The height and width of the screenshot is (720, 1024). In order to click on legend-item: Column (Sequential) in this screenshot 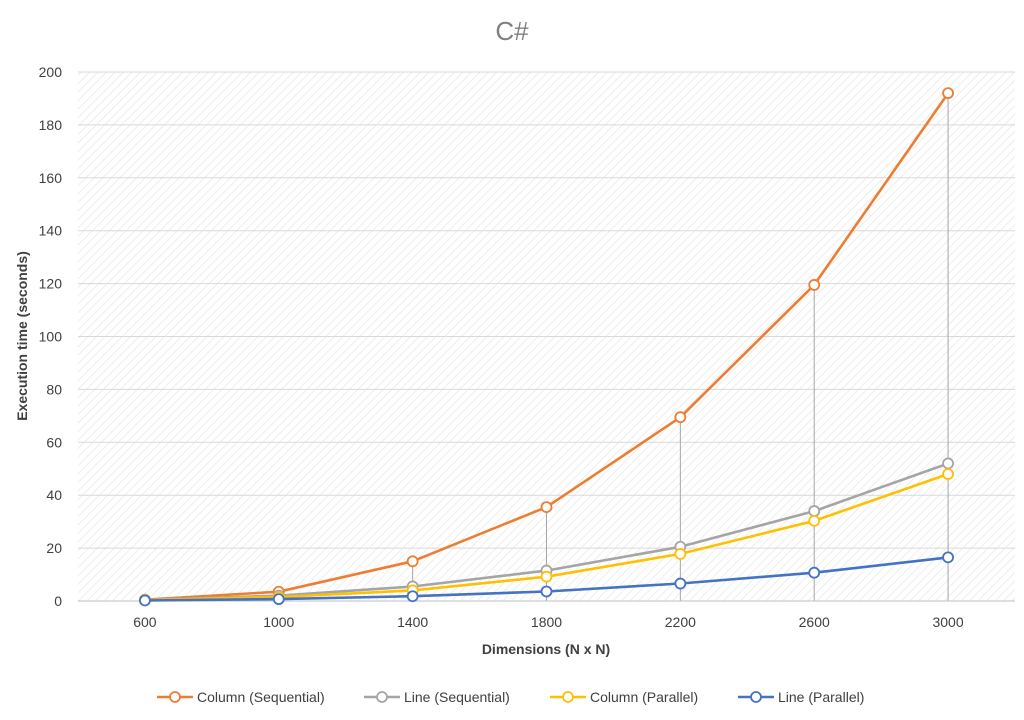, I will do `click(241, 697)`.